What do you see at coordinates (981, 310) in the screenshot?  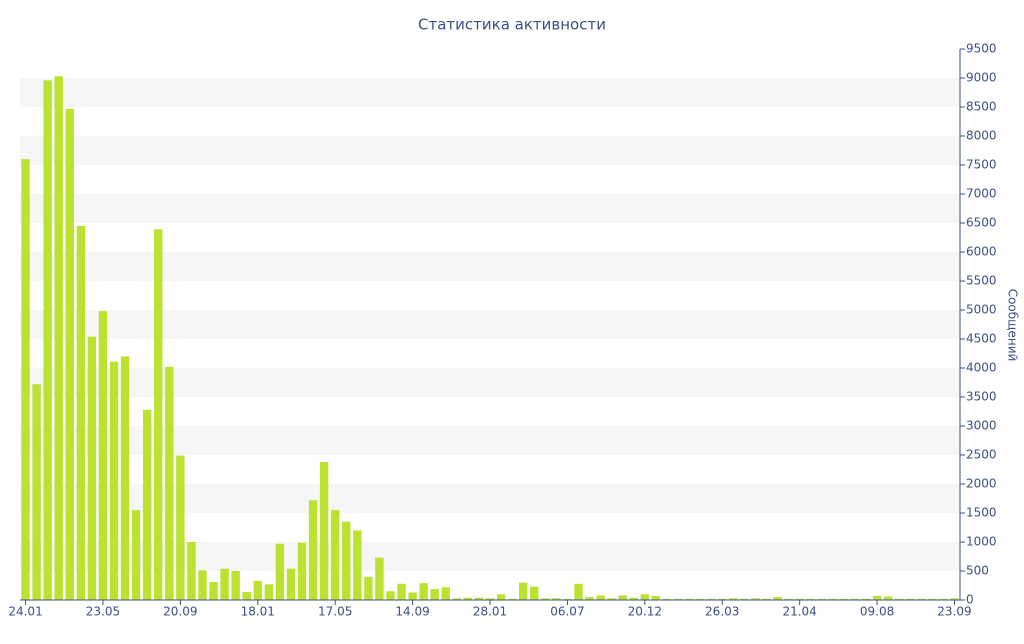 I see `y-tick-label: 5000` at bounding box center [981, 310].